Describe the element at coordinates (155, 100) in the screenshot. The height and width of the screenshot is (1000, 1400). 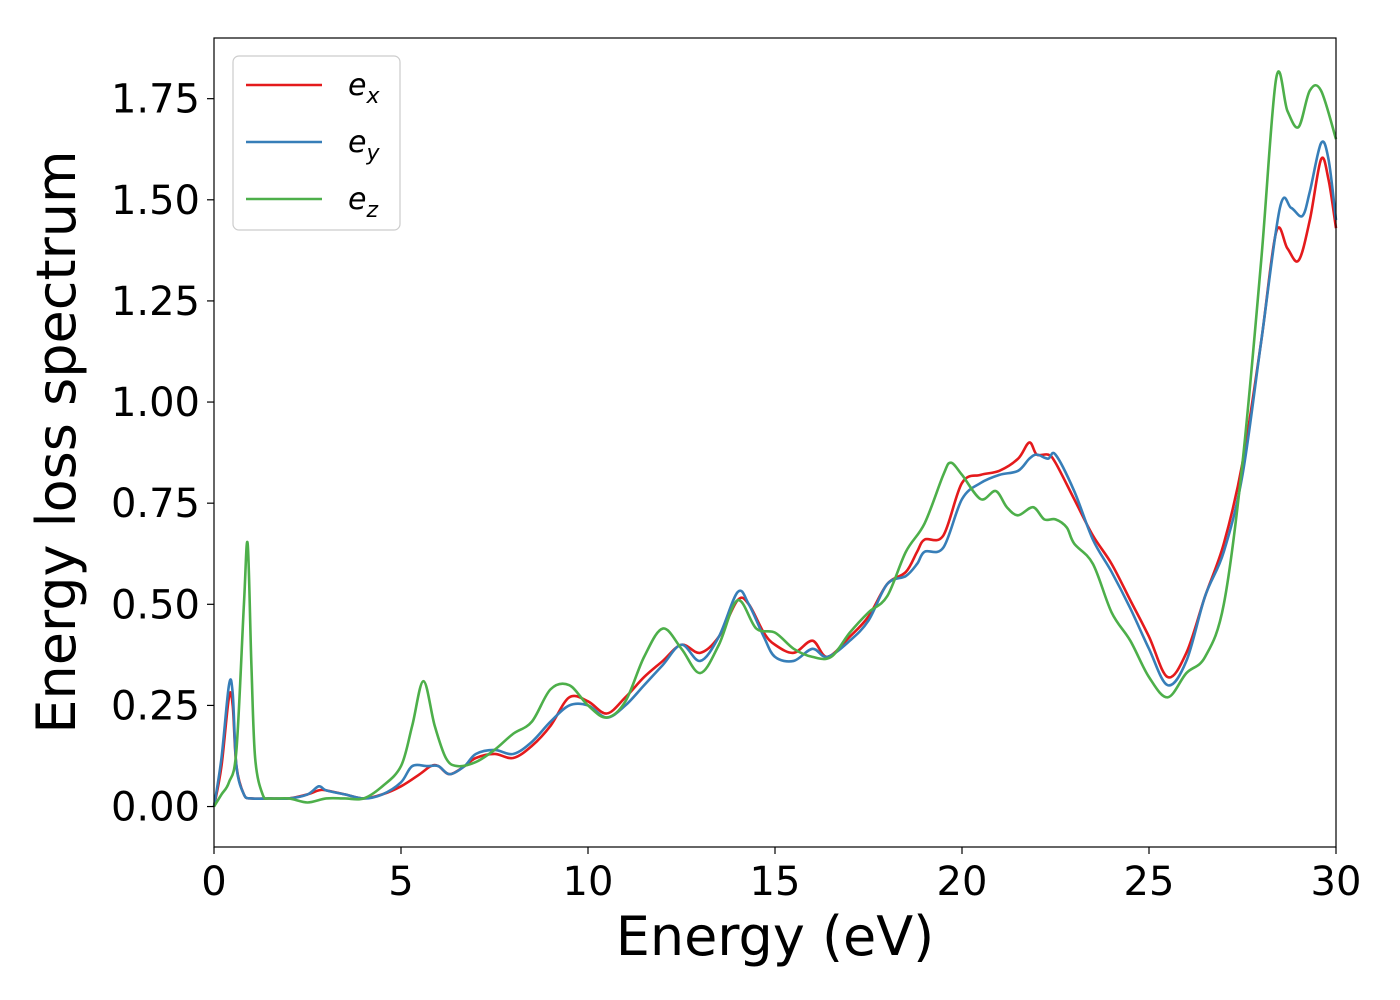
I see `y-tick-label: 1.75` at that location.